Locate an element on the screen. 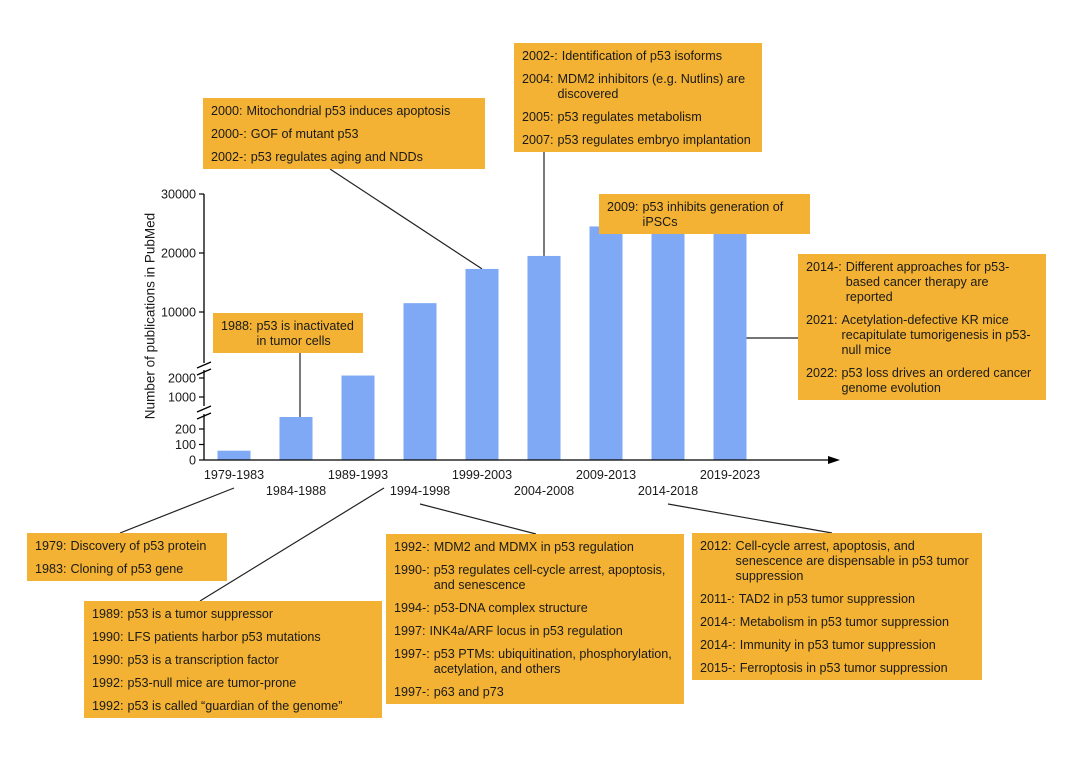 The width and height of the screenshot is (1080, 764). x-tick-label: 1999-2003 is located at coordinates (482, 475).